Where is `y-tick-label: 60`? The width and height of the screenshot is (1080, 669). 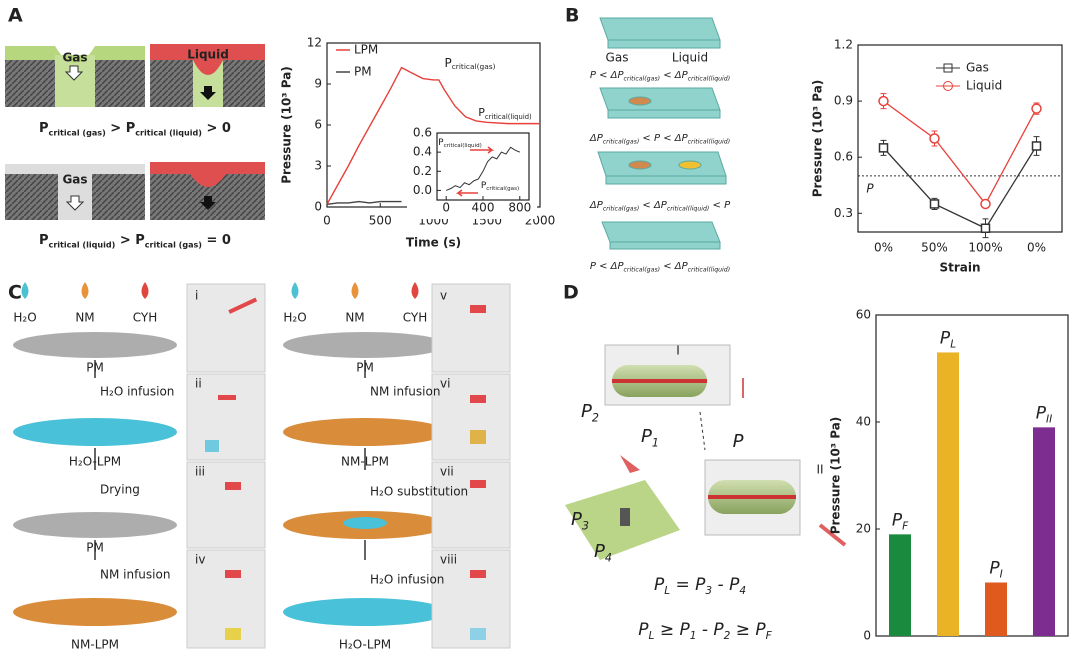 y-tick-label: 60 is located at coordinates (863, 315).